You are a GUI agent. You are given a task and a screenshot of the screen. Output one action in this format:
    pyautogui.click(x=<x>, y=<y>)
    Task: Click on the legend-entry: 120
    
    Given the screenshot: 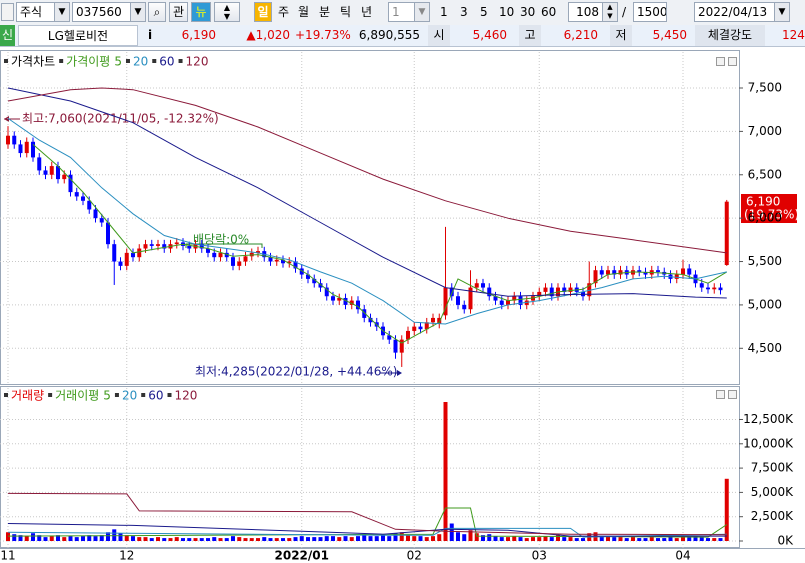 What is the action you would take?
    pyautogui.click(x=197, y=62)
    